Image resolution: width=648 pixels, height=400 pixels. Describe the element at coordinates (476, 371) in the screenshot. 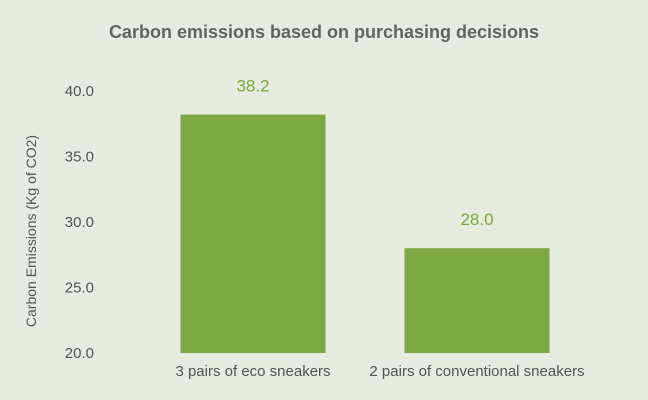

I see `x-category-label: 2 pairs of conventional sneakers` at that location.